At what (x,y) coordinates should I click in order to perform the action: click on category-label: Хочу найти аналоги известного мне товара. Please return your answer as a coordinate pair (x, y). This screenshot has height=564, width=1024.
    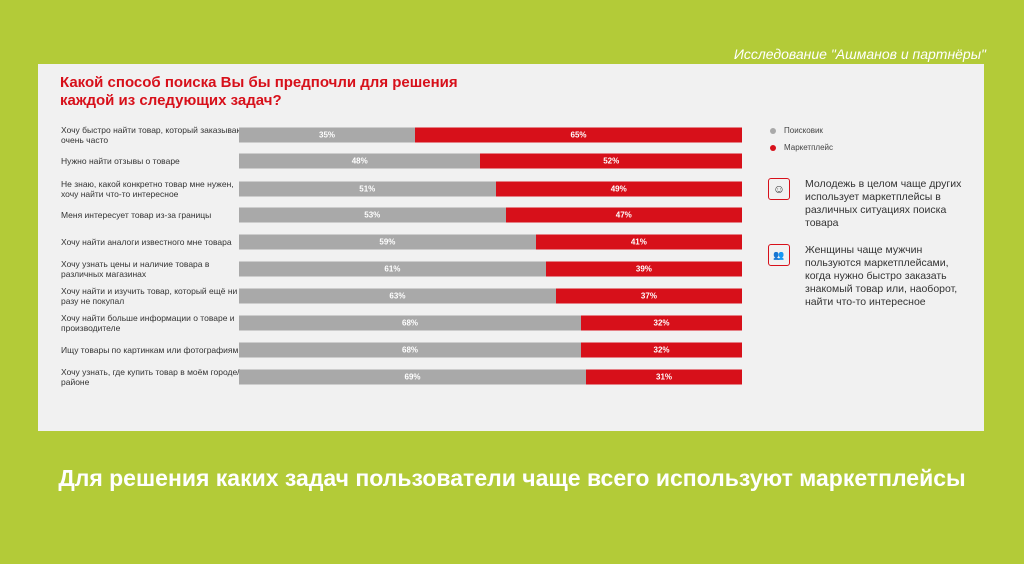
    Looking at the image, I should click on (146, 242).